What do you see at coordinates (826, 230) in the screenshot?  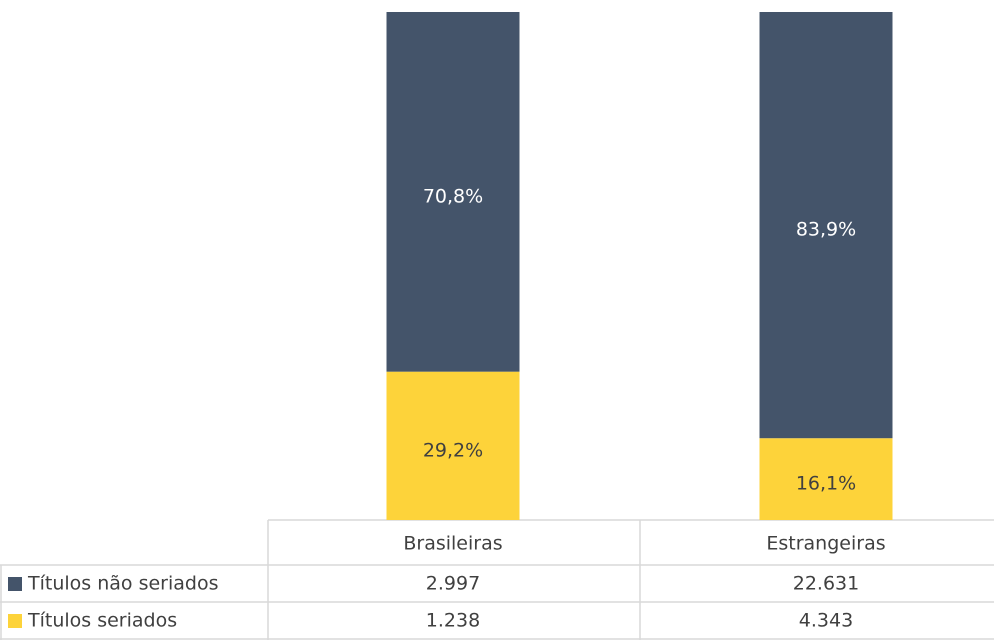 I see `data-label: 83,9%` at bounding box center [826, 230].